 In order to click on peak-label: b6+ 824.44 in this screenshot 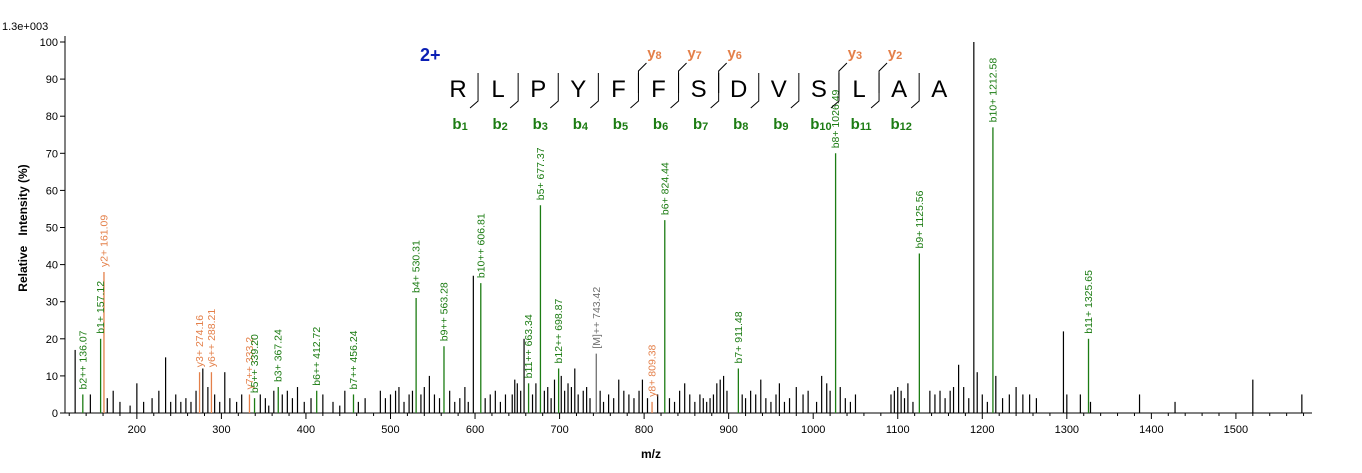, I will do `click(665, 188)`.